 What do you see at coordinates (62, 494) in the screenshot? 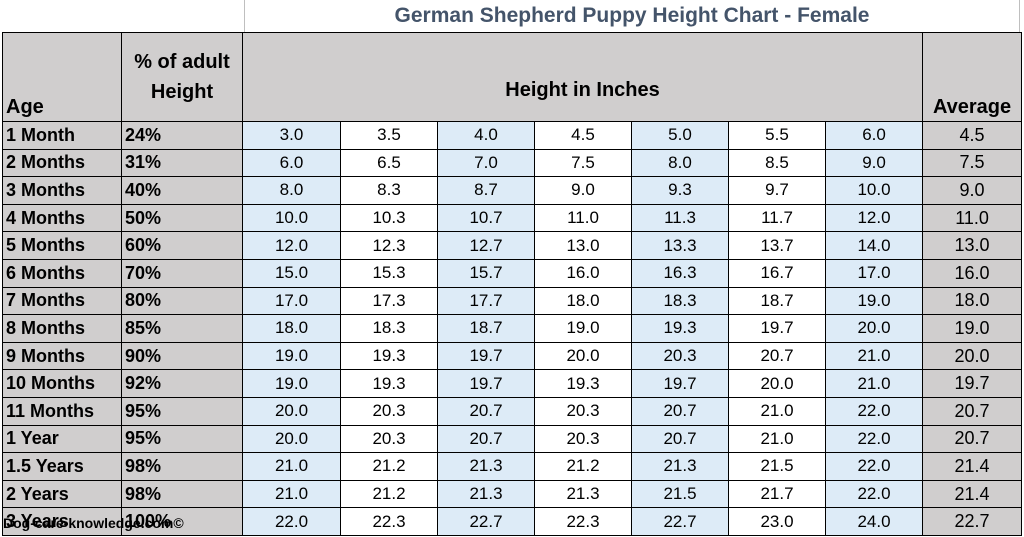
I see `age-cell: 2 Years` at bounding box center [62, 494].